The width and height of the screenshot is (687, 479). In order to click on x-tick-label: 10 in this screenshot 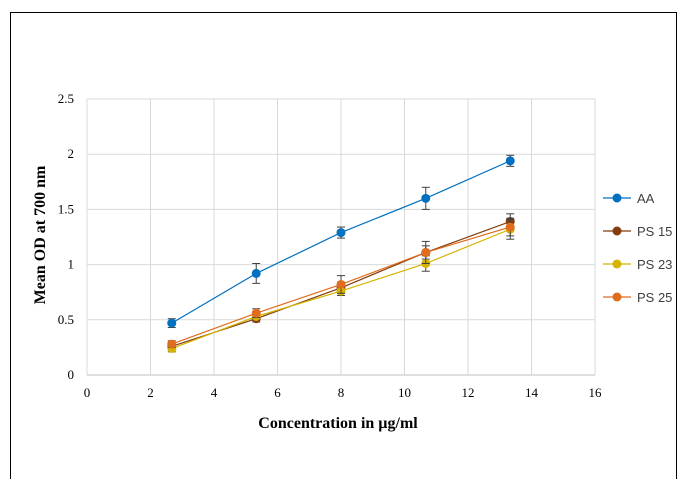, I will do `click(404, 392)`.